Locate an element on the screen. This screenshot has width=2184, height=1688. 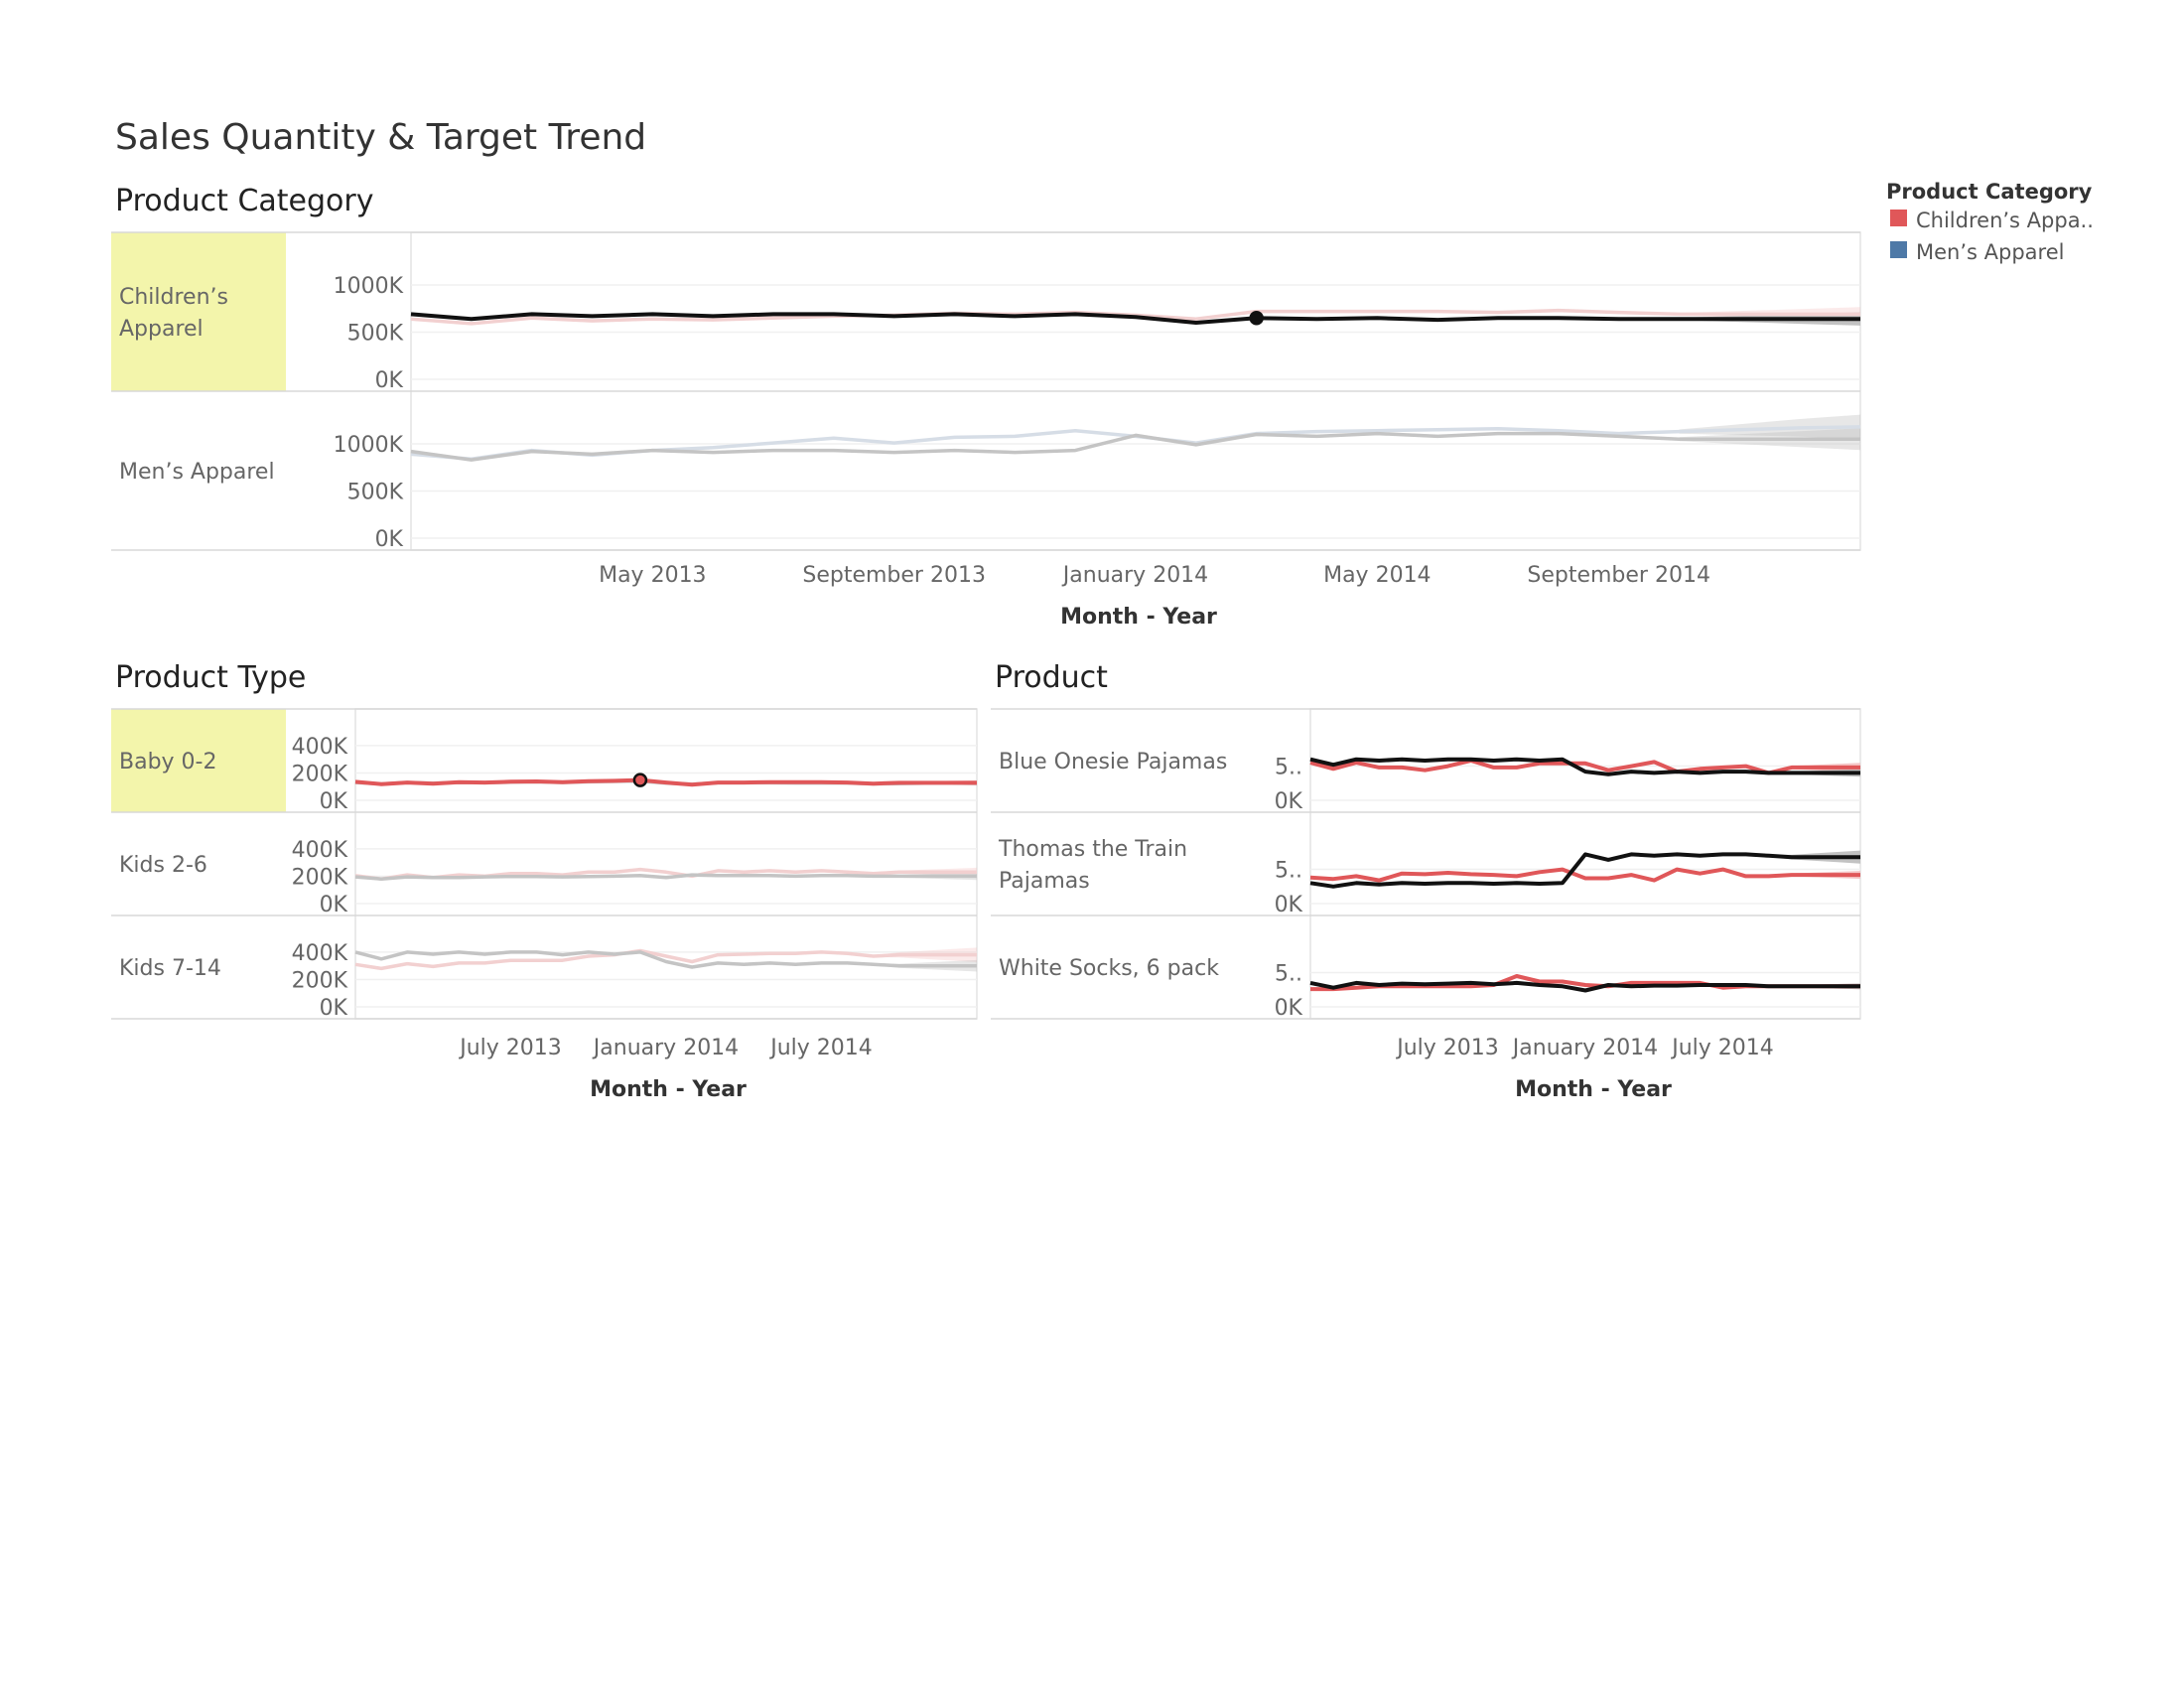
row-product-1: Thomas the Train Pajamas 5.. 0K is located at coordinates (1425, 877).